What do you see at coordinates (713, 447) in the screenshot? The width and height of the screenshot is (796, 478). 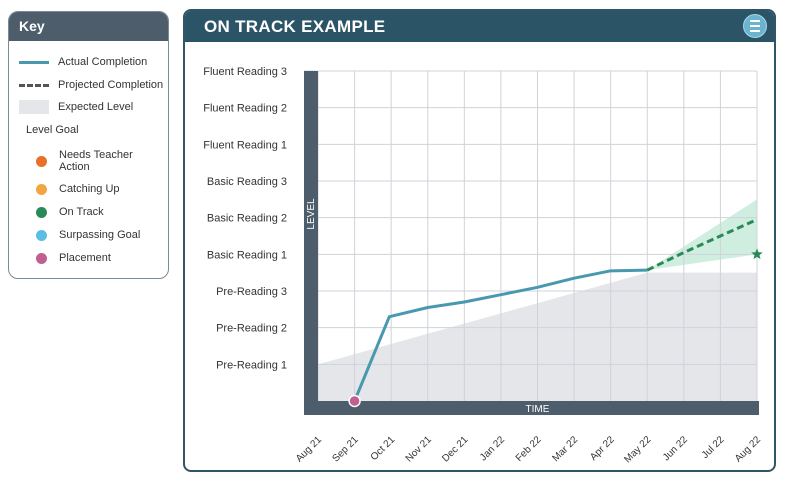 I see `x-tick-label: Jul 22` at bounding box center [713, 447].